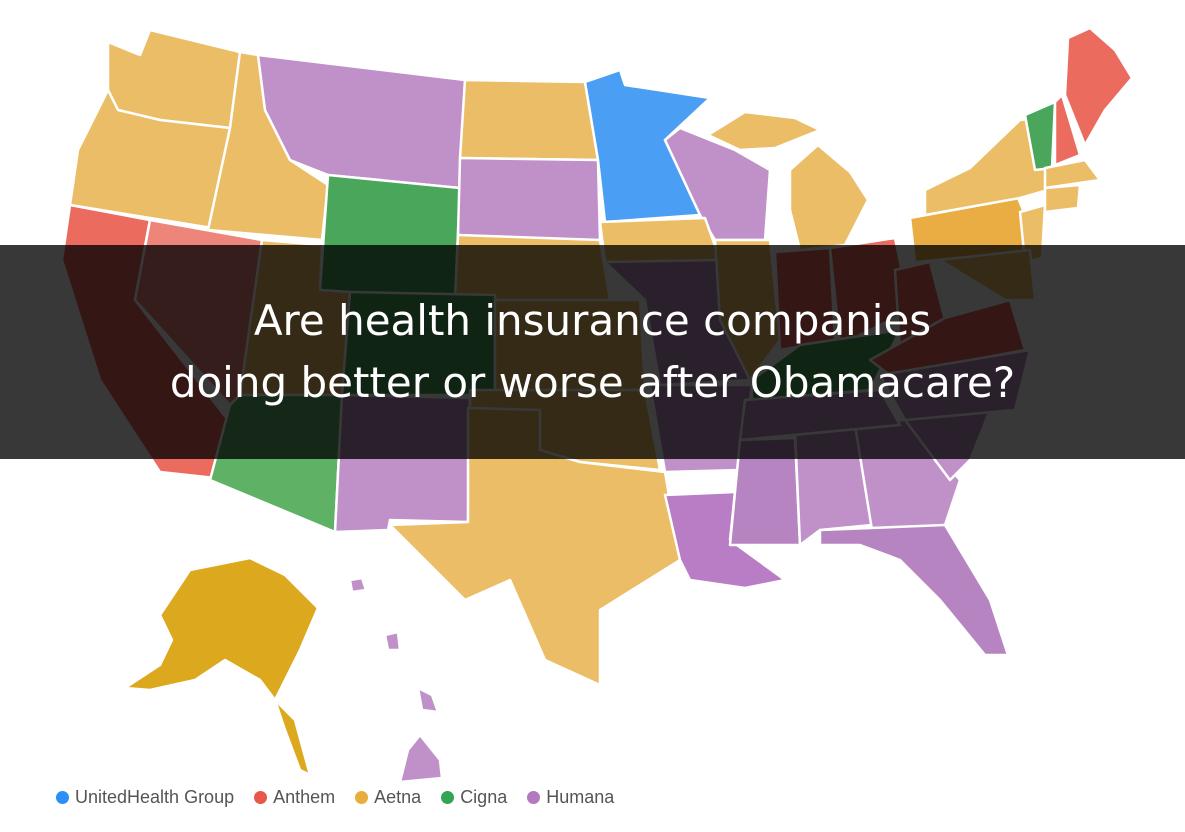 The height and width of the screenshot is (832, 1185). What do you see at coordinates (398, 797) in the screenshot?
I see `legend-label: Aetna` at bounding box center [398, 797].